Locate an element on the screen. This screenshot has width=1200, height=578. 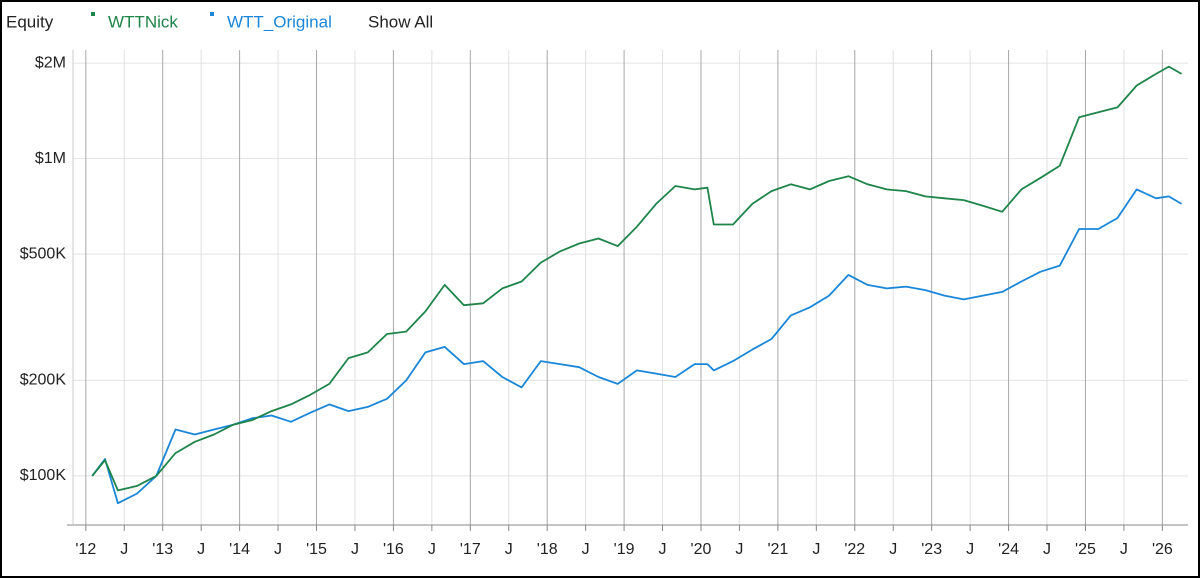
x-tick-label: '26 is located at coordinates (1162, 549).